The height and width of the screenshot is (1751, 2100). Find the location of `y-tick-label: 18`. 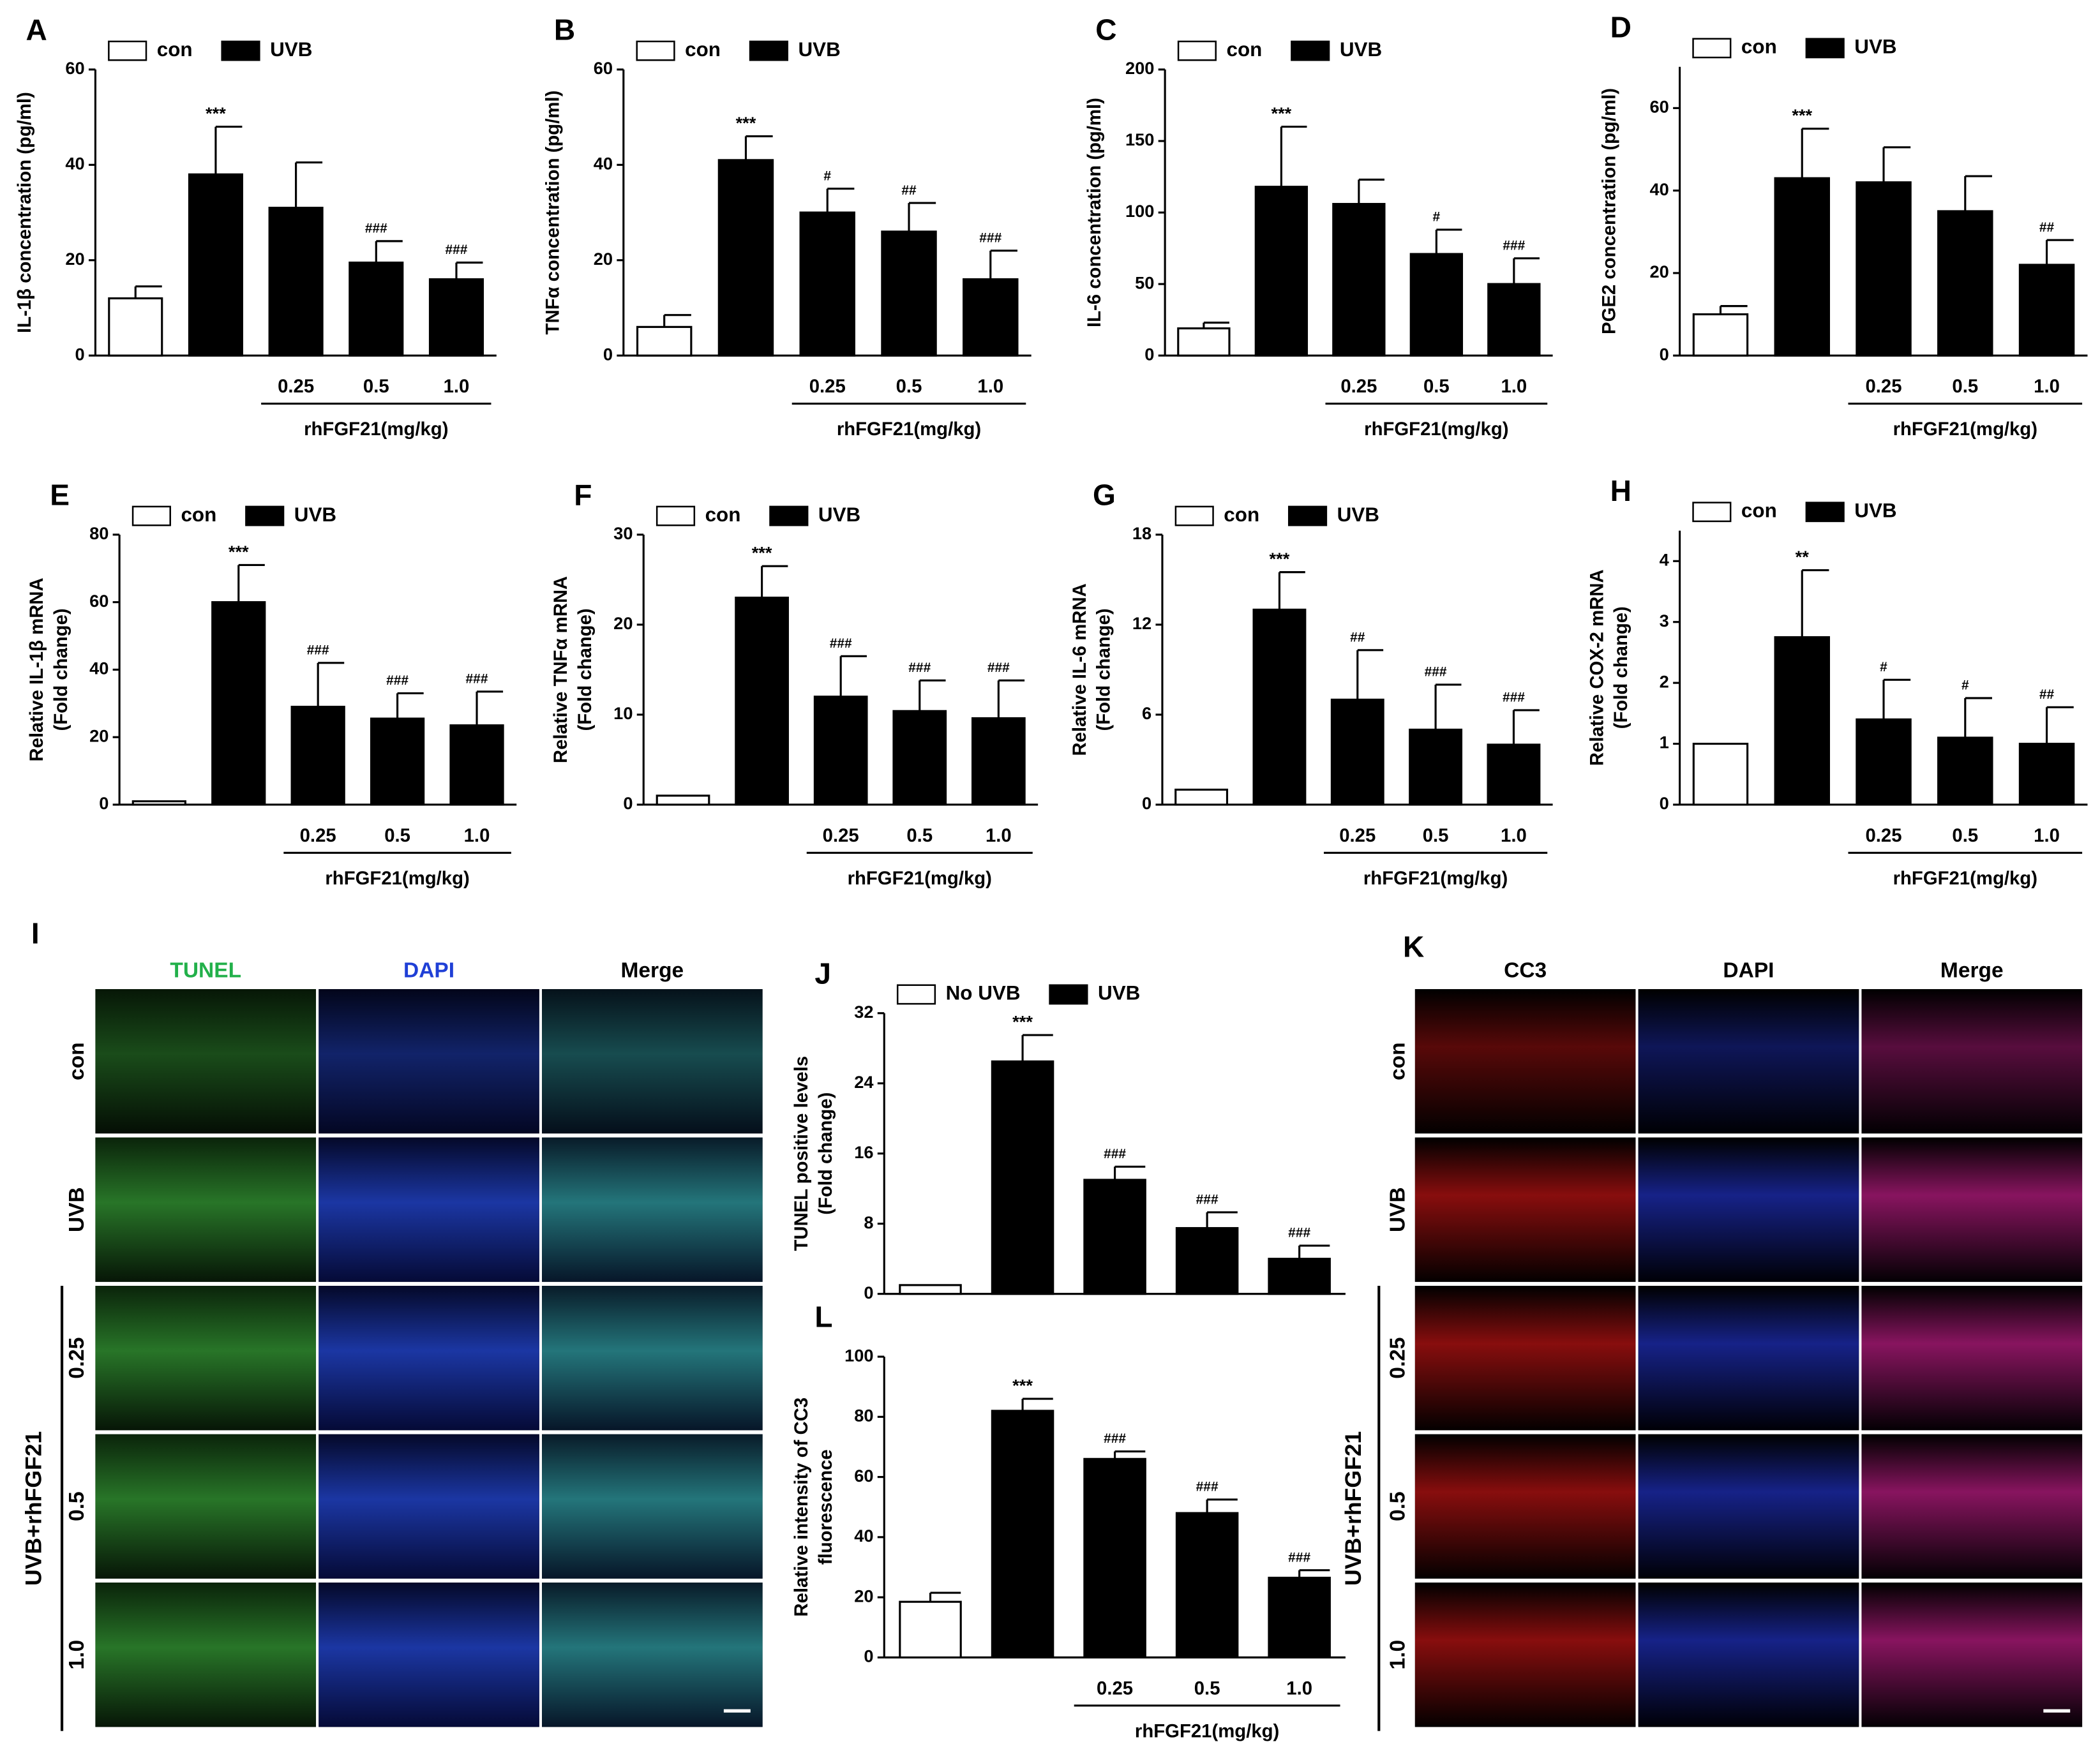

y-tick-label: 18 is located at coordinates (1141, 533).